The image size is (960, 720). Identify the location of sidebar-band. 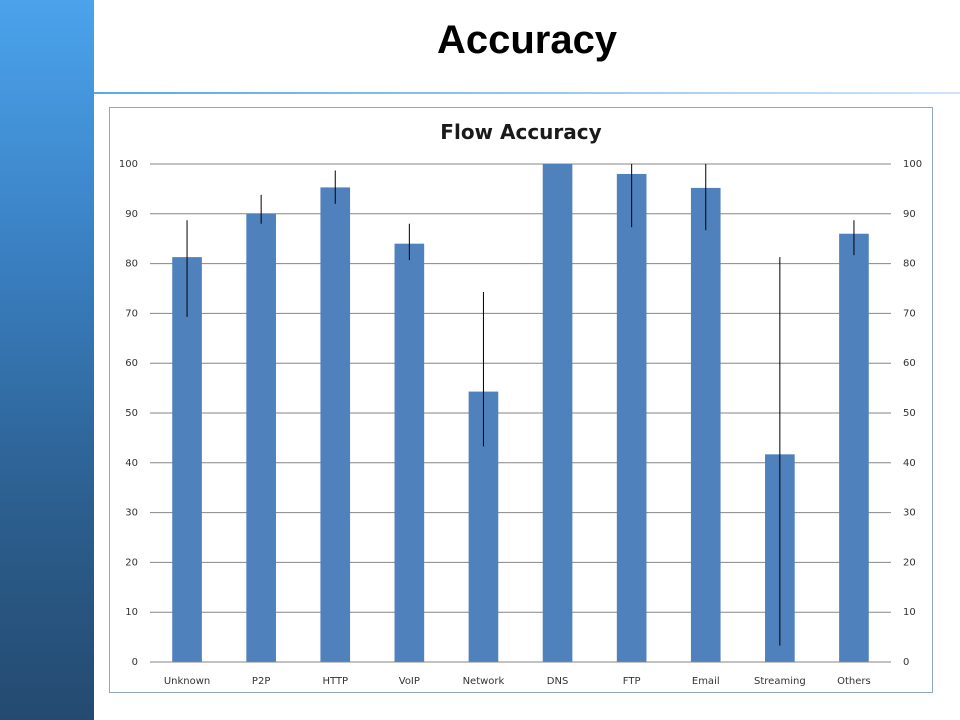
(47, 360).